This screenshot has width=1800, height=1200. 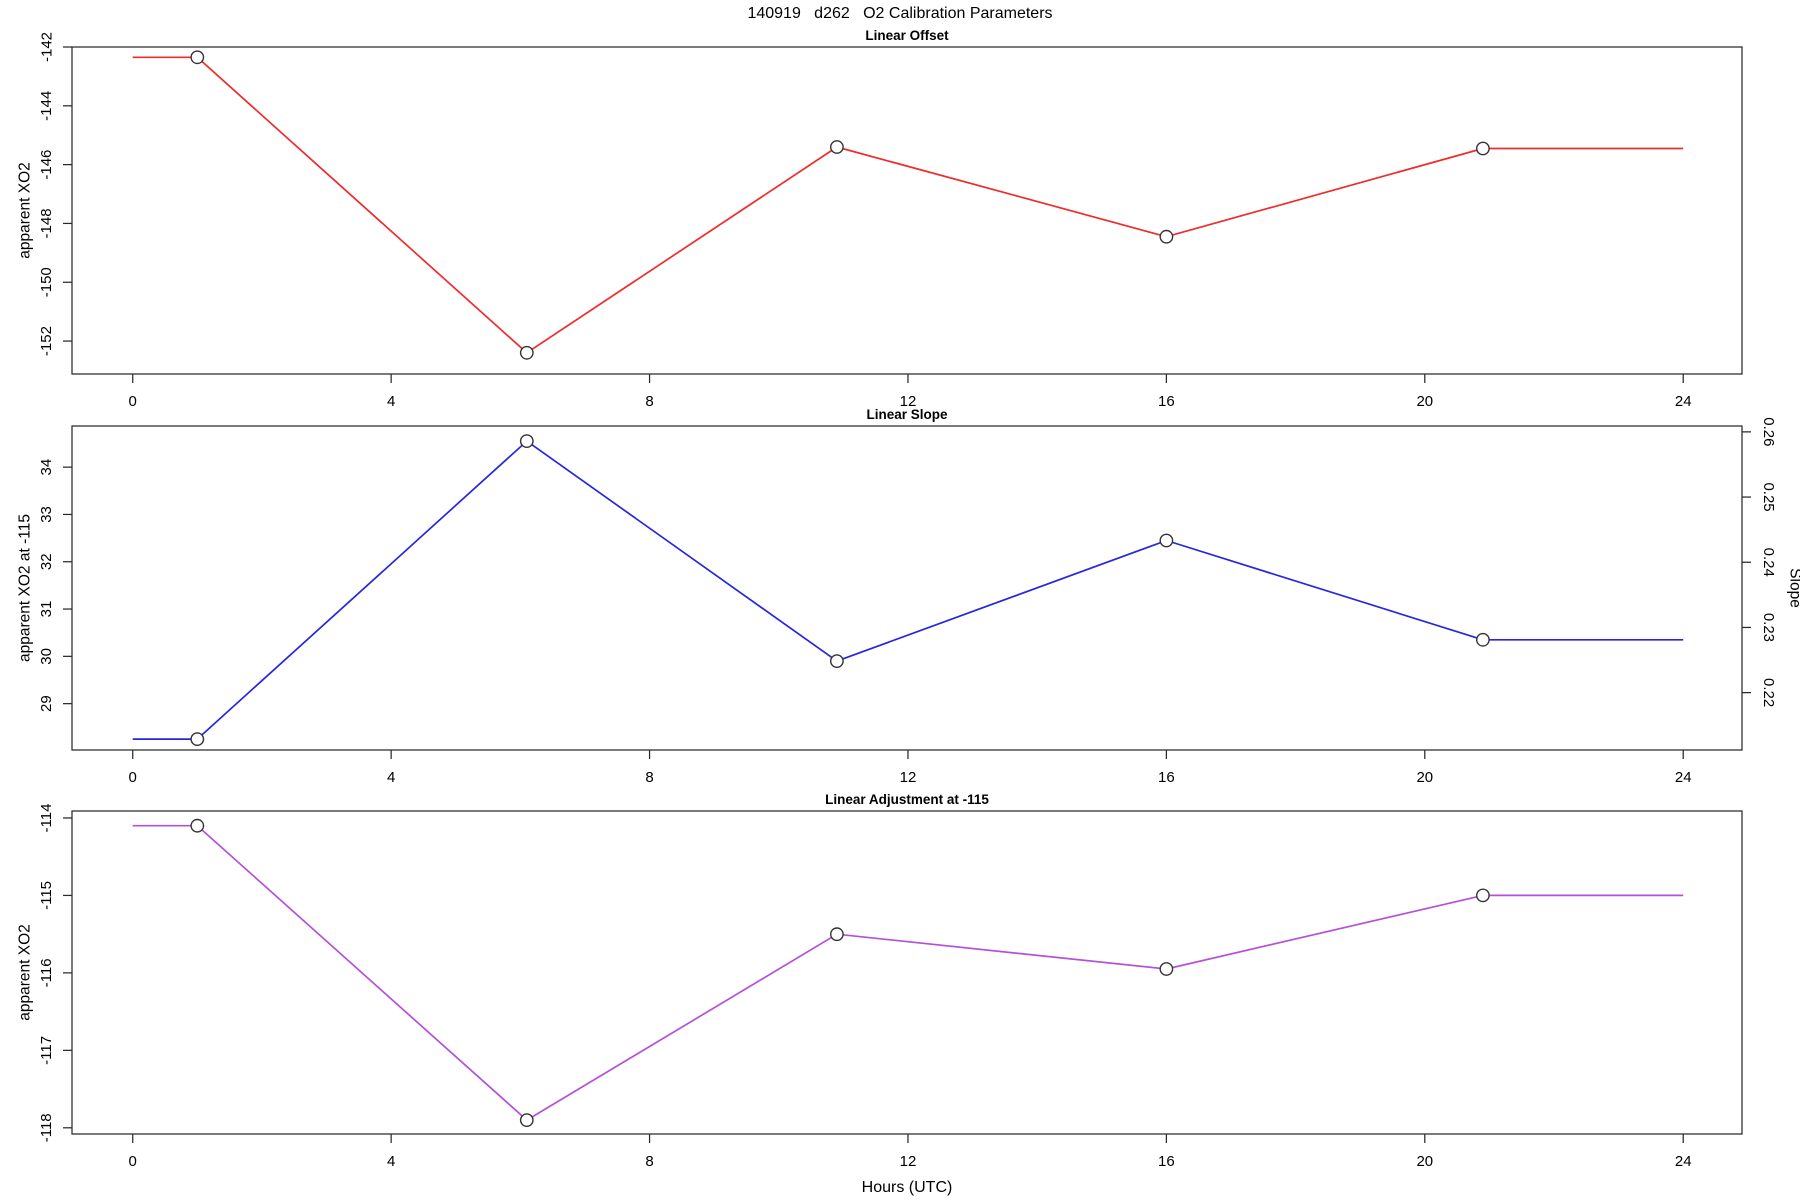 What do you see at coordinates (46, 106) in the screenshot?
I see `y-axis-tick-label: -144` at bounding box center [46, 106].